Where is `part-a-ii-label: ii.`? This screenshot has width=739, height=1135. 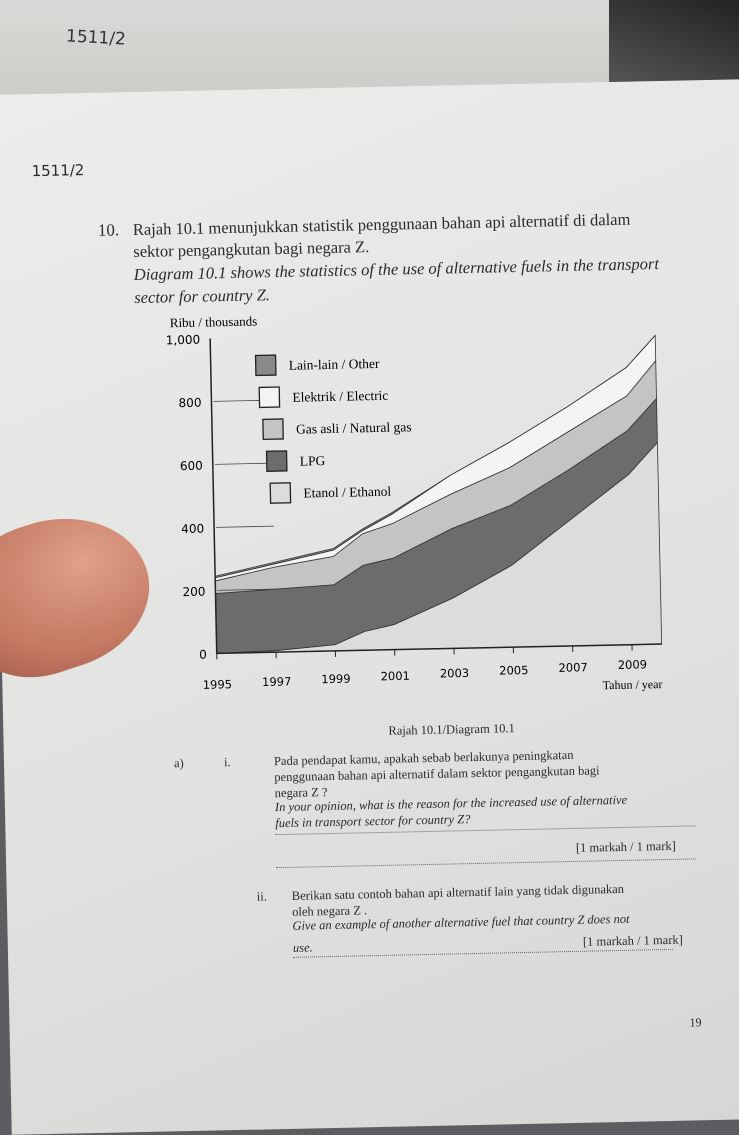
part-a-ii-label: ii. is located at coordinates (262, 896).